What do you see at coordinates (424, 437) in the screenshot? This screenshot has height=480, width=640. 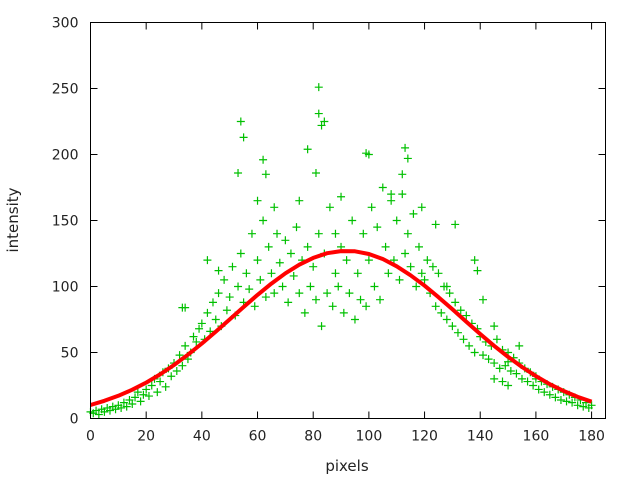 I see `x-tick-label: 120` at bounding box center [424, 437].